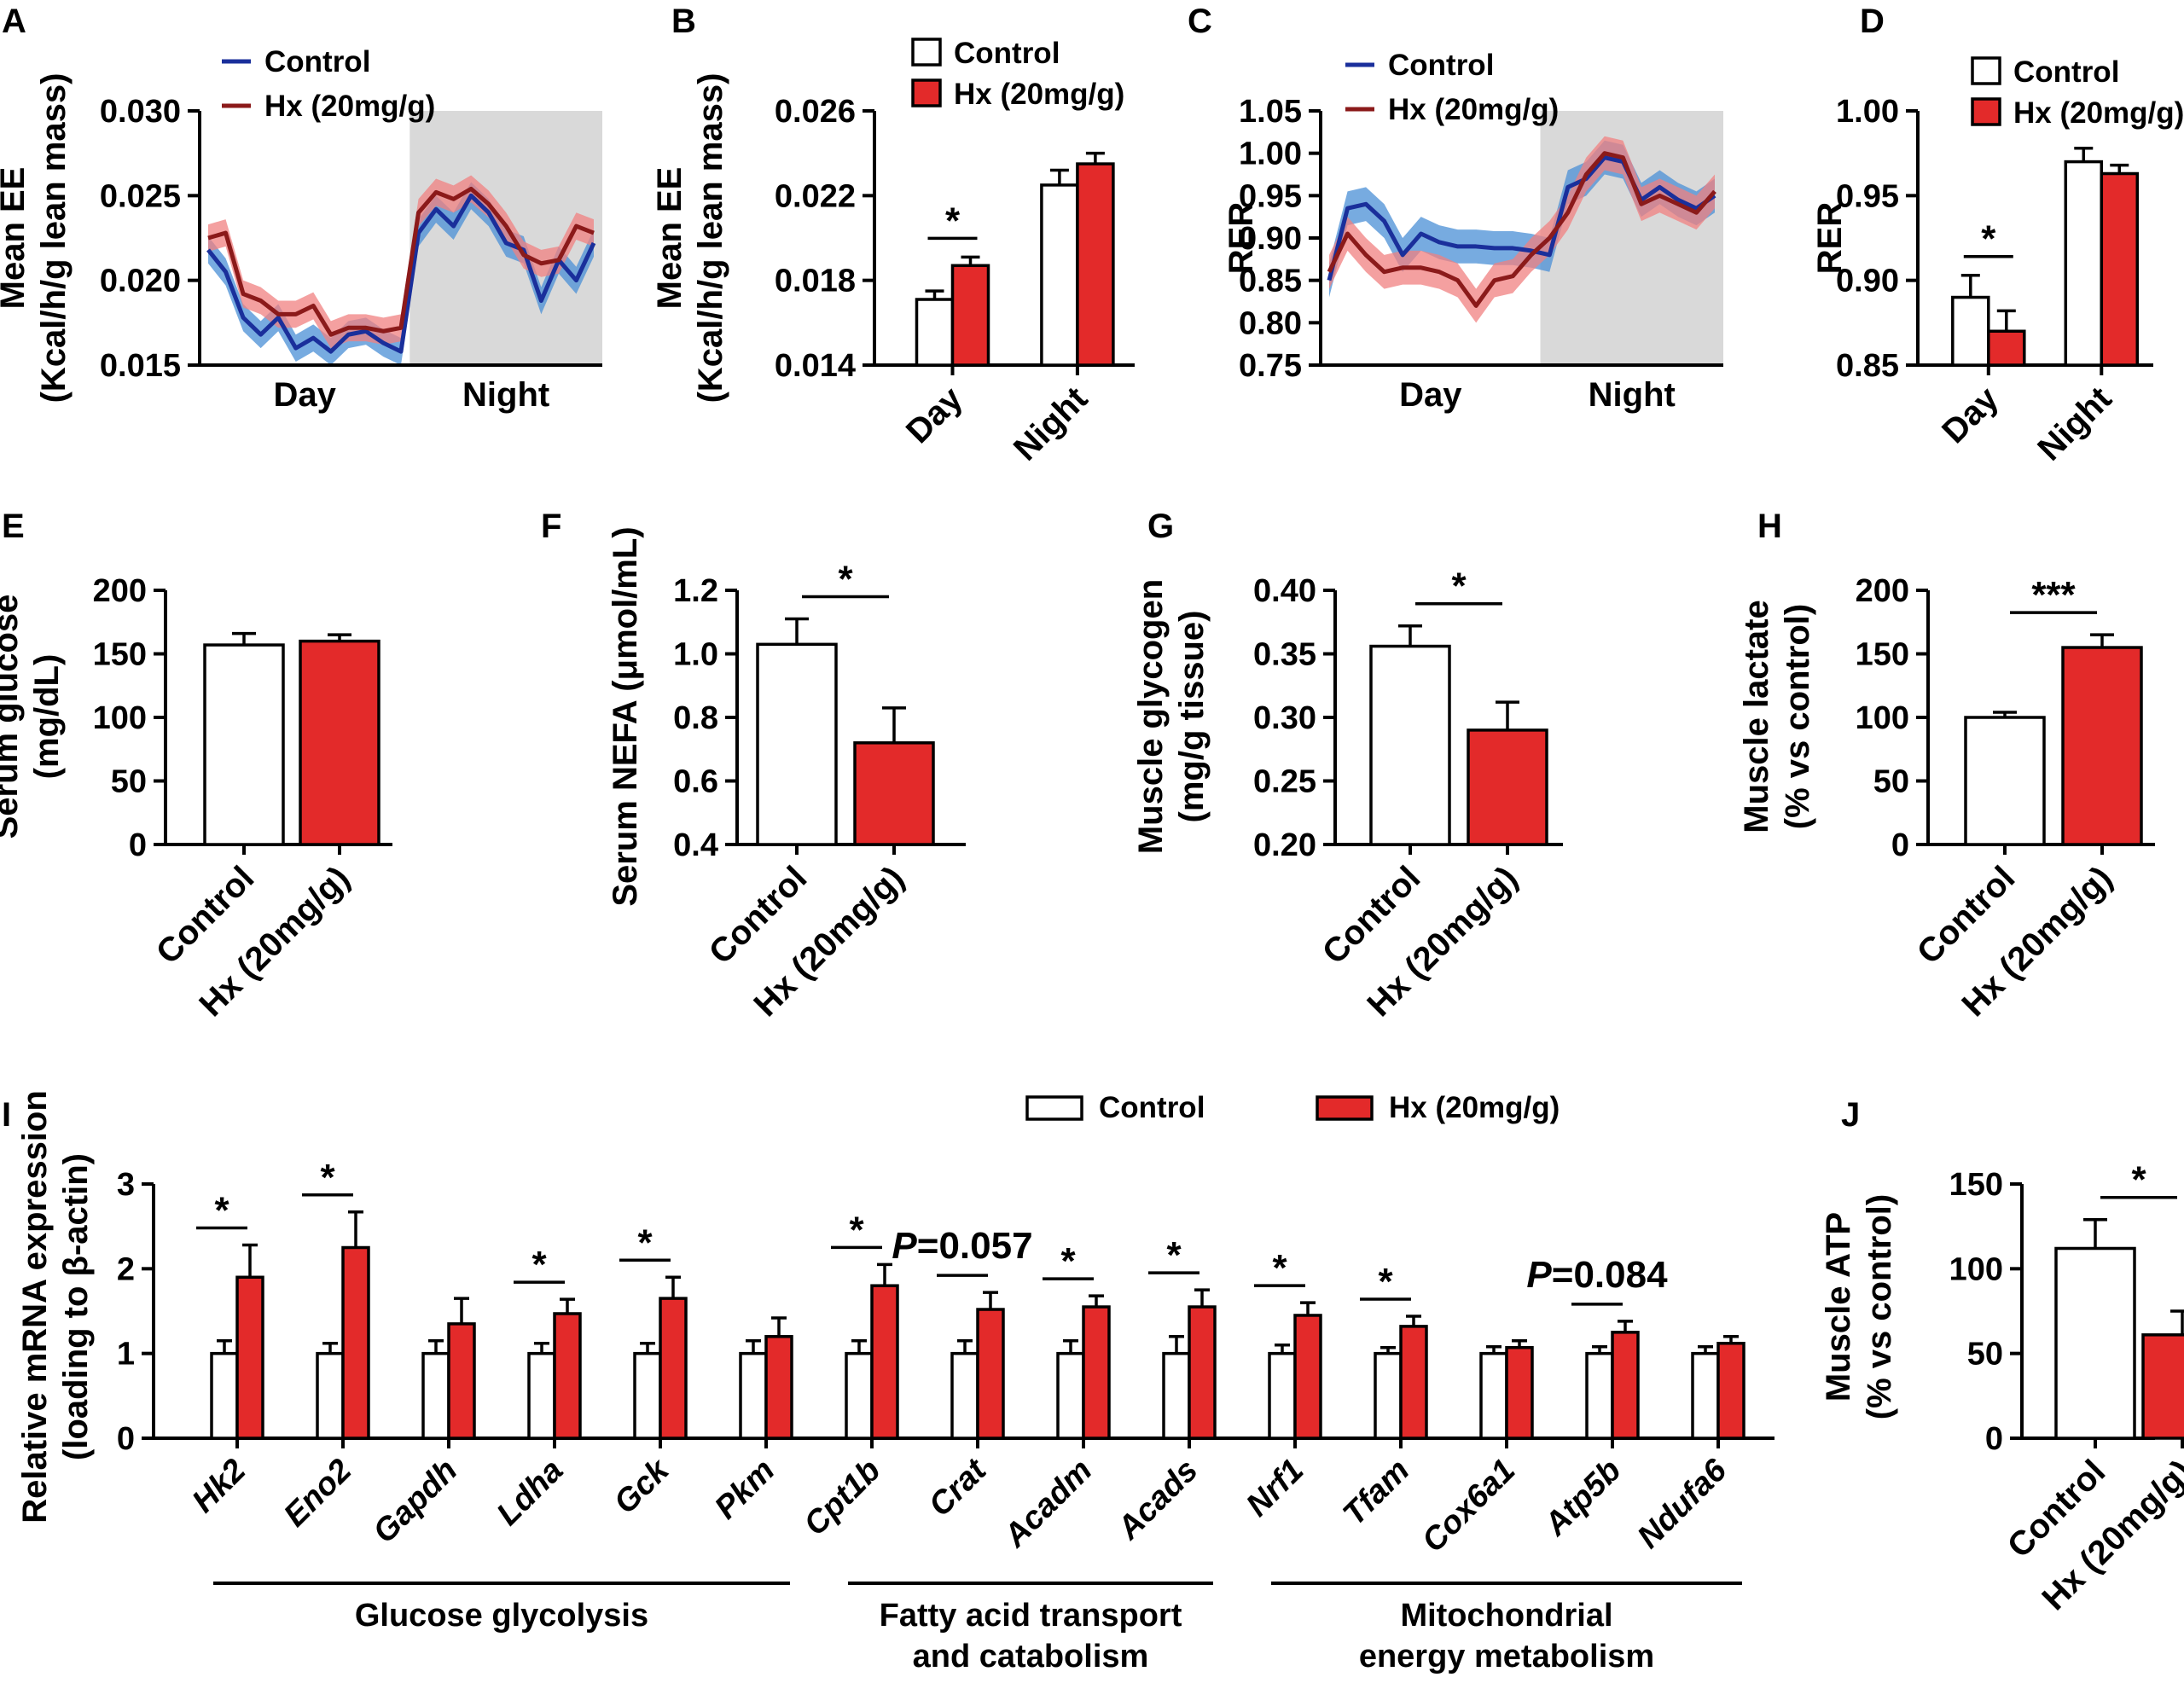 This screenshot has width=2184, height=1689. Describe the element at coordinates (318, 1494) in the screenshot. I see `I-x-tick-label: Eno2` at that location.